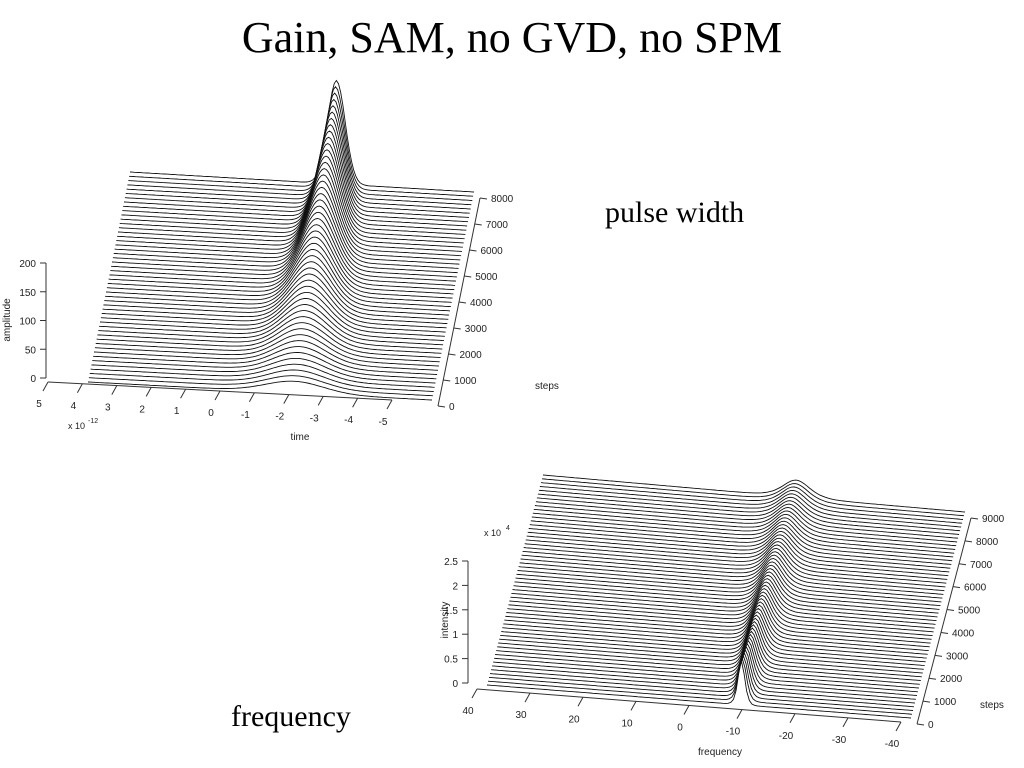 The height and width of the screenshot is (768, 1024). Describe the element at coordinates (76, 426) in the screenshot. I see `time-x-multiplier: x 10` at that location.